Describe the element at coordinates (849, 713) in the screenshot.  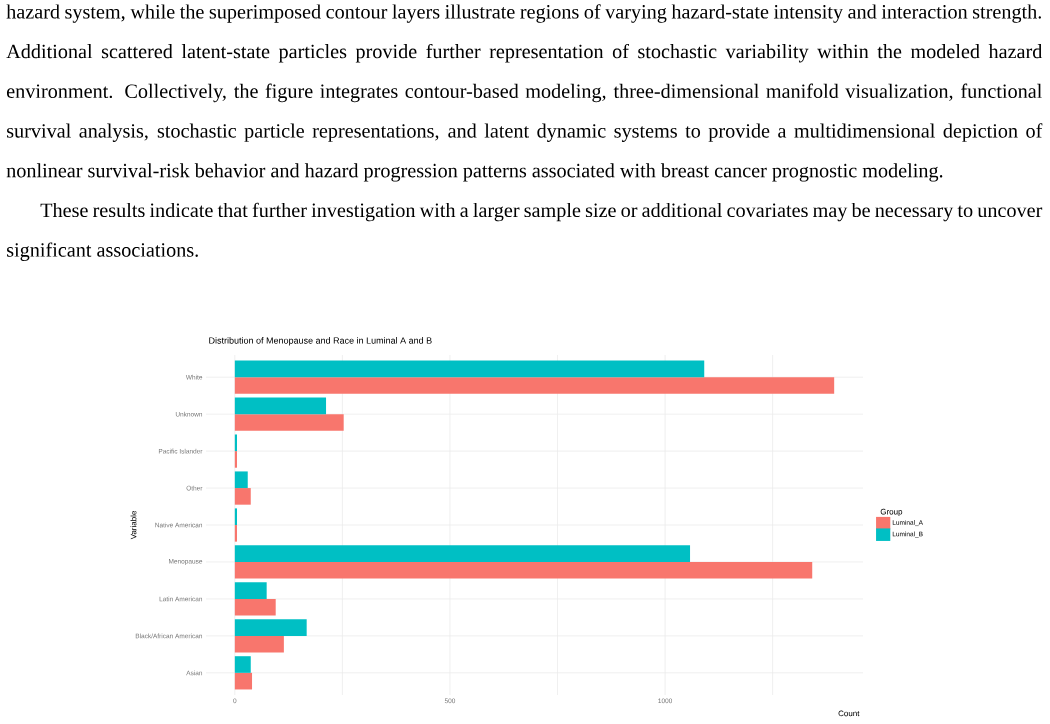
I see `x-axis-title: Count` at that location.